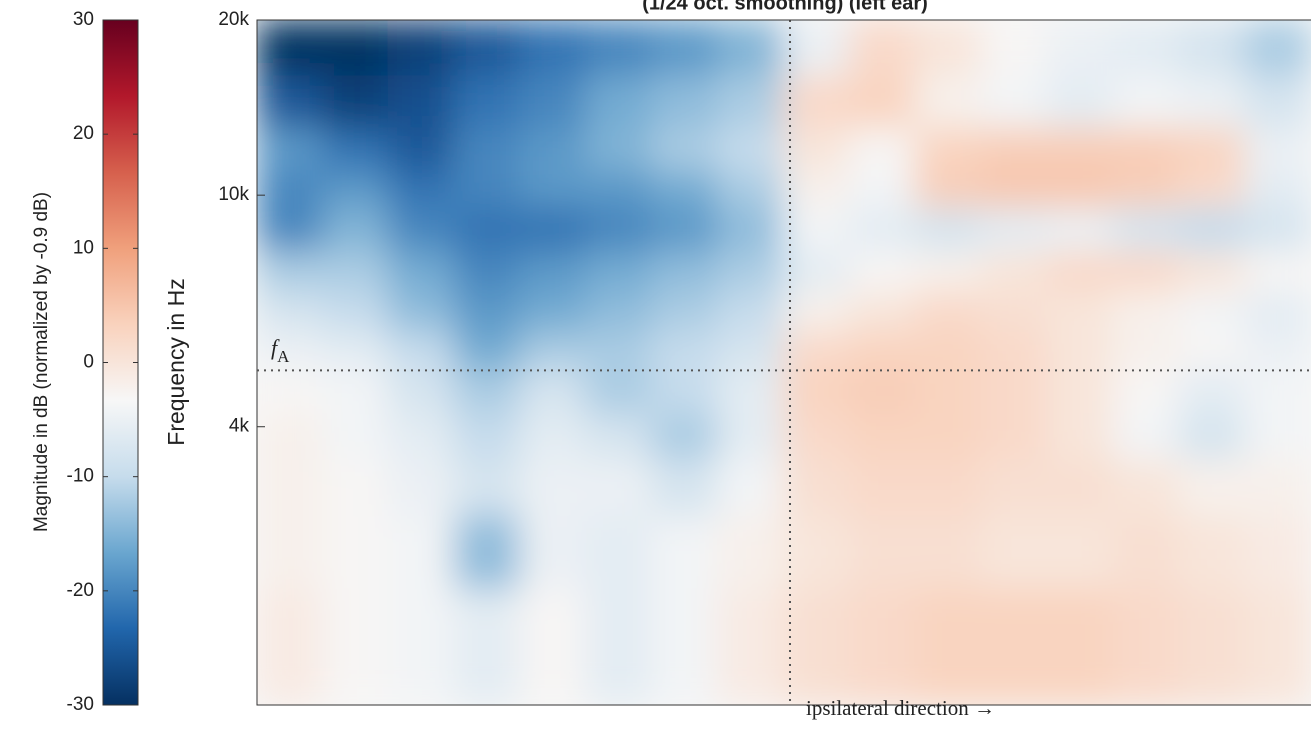 The image size is (1311, 744). What do you see at coordinates (120, 362) in the screenshot?
I see `colorbar` at bounding box center [120, 362].